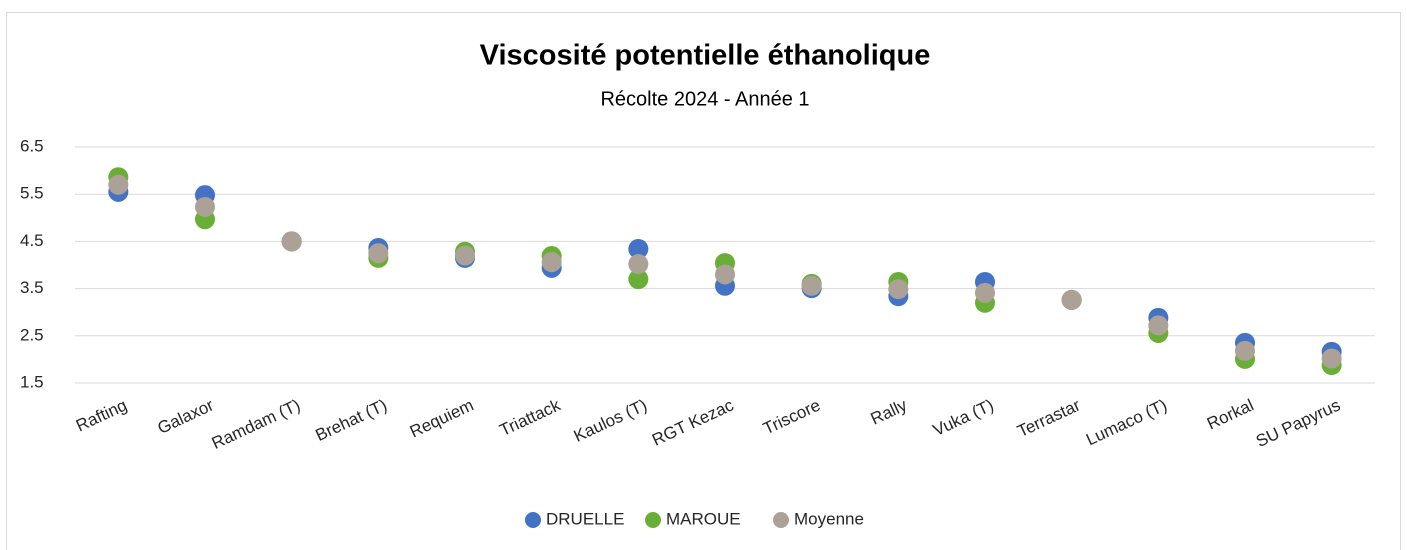  What do you see at coordinates (704, 99) in the screenshot?
I see `chart-subtitle: Récolte 2024 - Année 1` at bounding box center [704, 99].